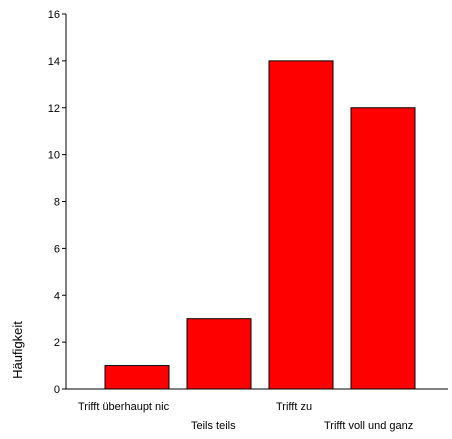 This screenshot has height=439, width=452. What do you see at coordinates (124, 407) in the screenshot?
I see `x-category-label: Trifft überhaupt nic` at bounding box center [124, 407].